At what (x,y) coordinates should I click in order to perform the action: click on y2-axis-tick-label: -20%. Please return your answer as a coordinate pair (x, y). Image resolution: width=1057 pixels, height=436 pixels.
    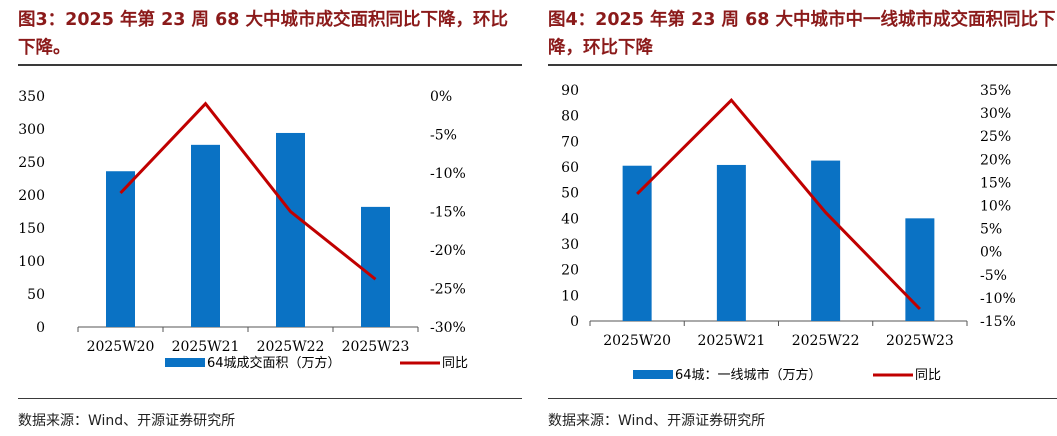
    Looking at the image, I should click on (448, 251).